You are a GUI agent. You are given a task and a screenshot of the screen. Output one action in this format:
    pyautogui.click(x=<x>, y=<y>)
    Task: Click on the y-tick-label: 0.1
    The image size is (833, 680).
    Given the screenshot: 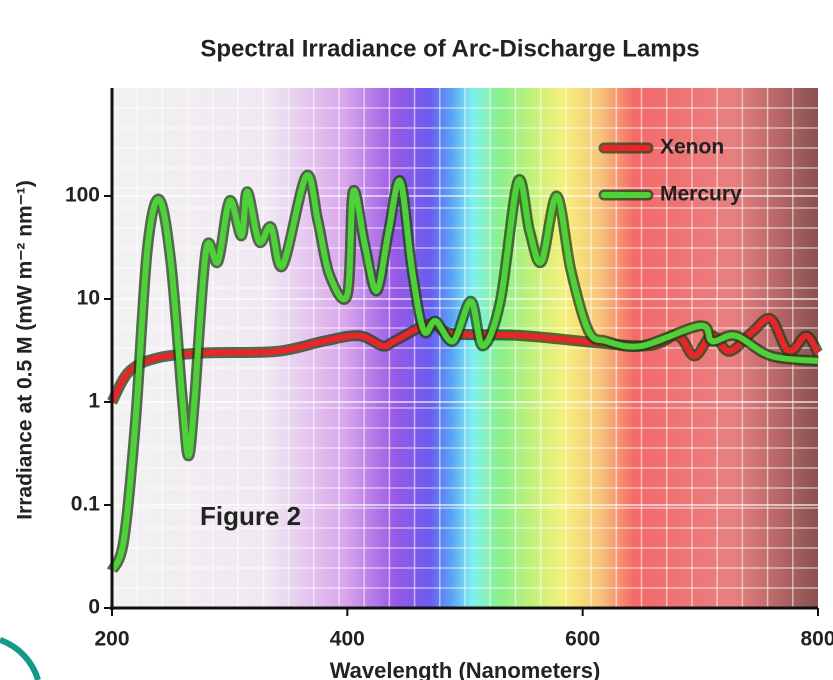 What is the action you would take?
    pyautogui.click(x=86, y=504)
    